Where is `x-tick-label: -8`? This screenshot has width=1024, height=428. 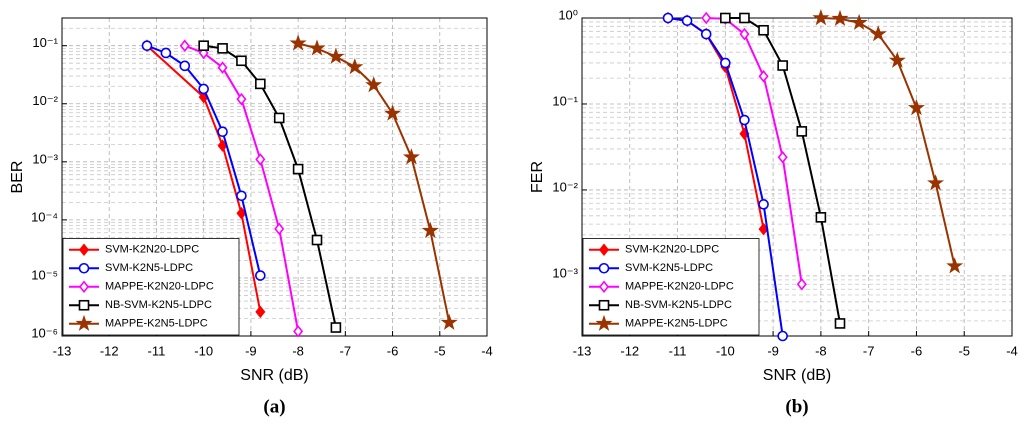
x-tick-label: -8 is located at coordinates (298, 350).